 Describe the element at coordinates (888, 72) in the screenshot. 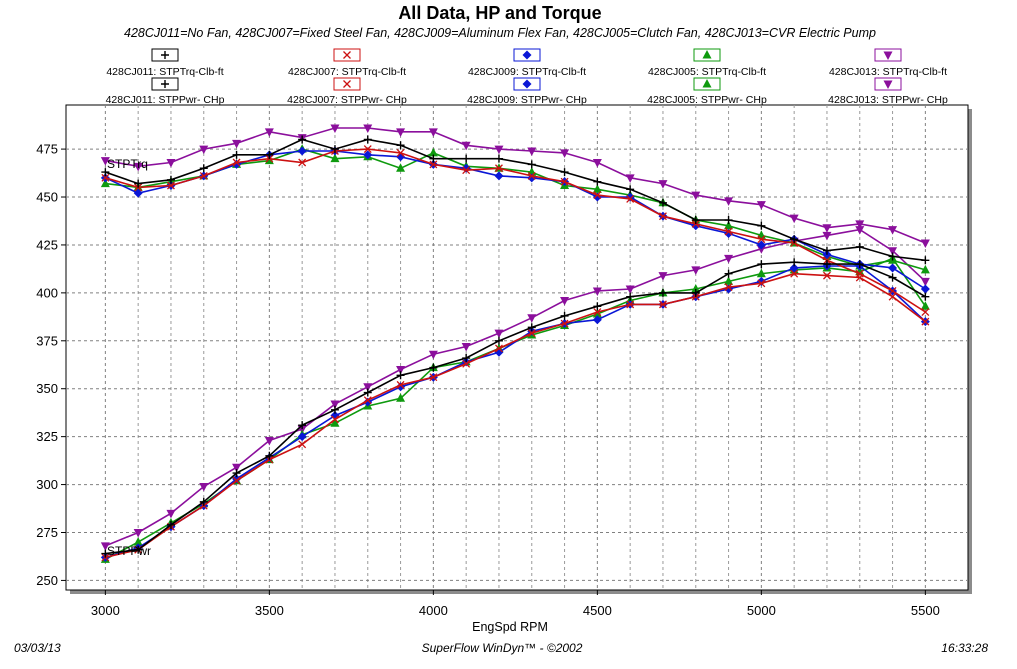

I see `legend-label: 428CJ013: STPTrq-Clb-ft` at that location.